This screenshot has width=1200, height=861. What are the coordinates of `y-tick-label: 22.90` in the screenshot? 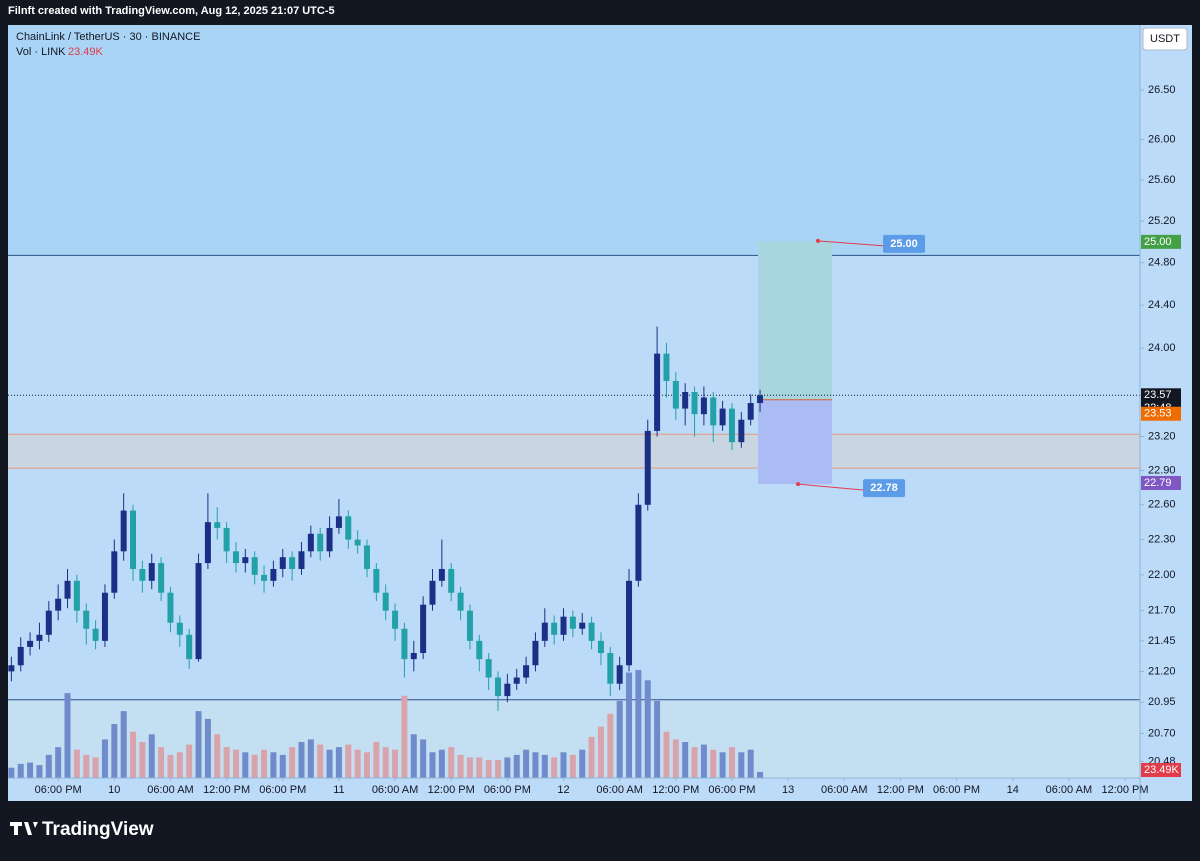 It's located at (1162, 470).